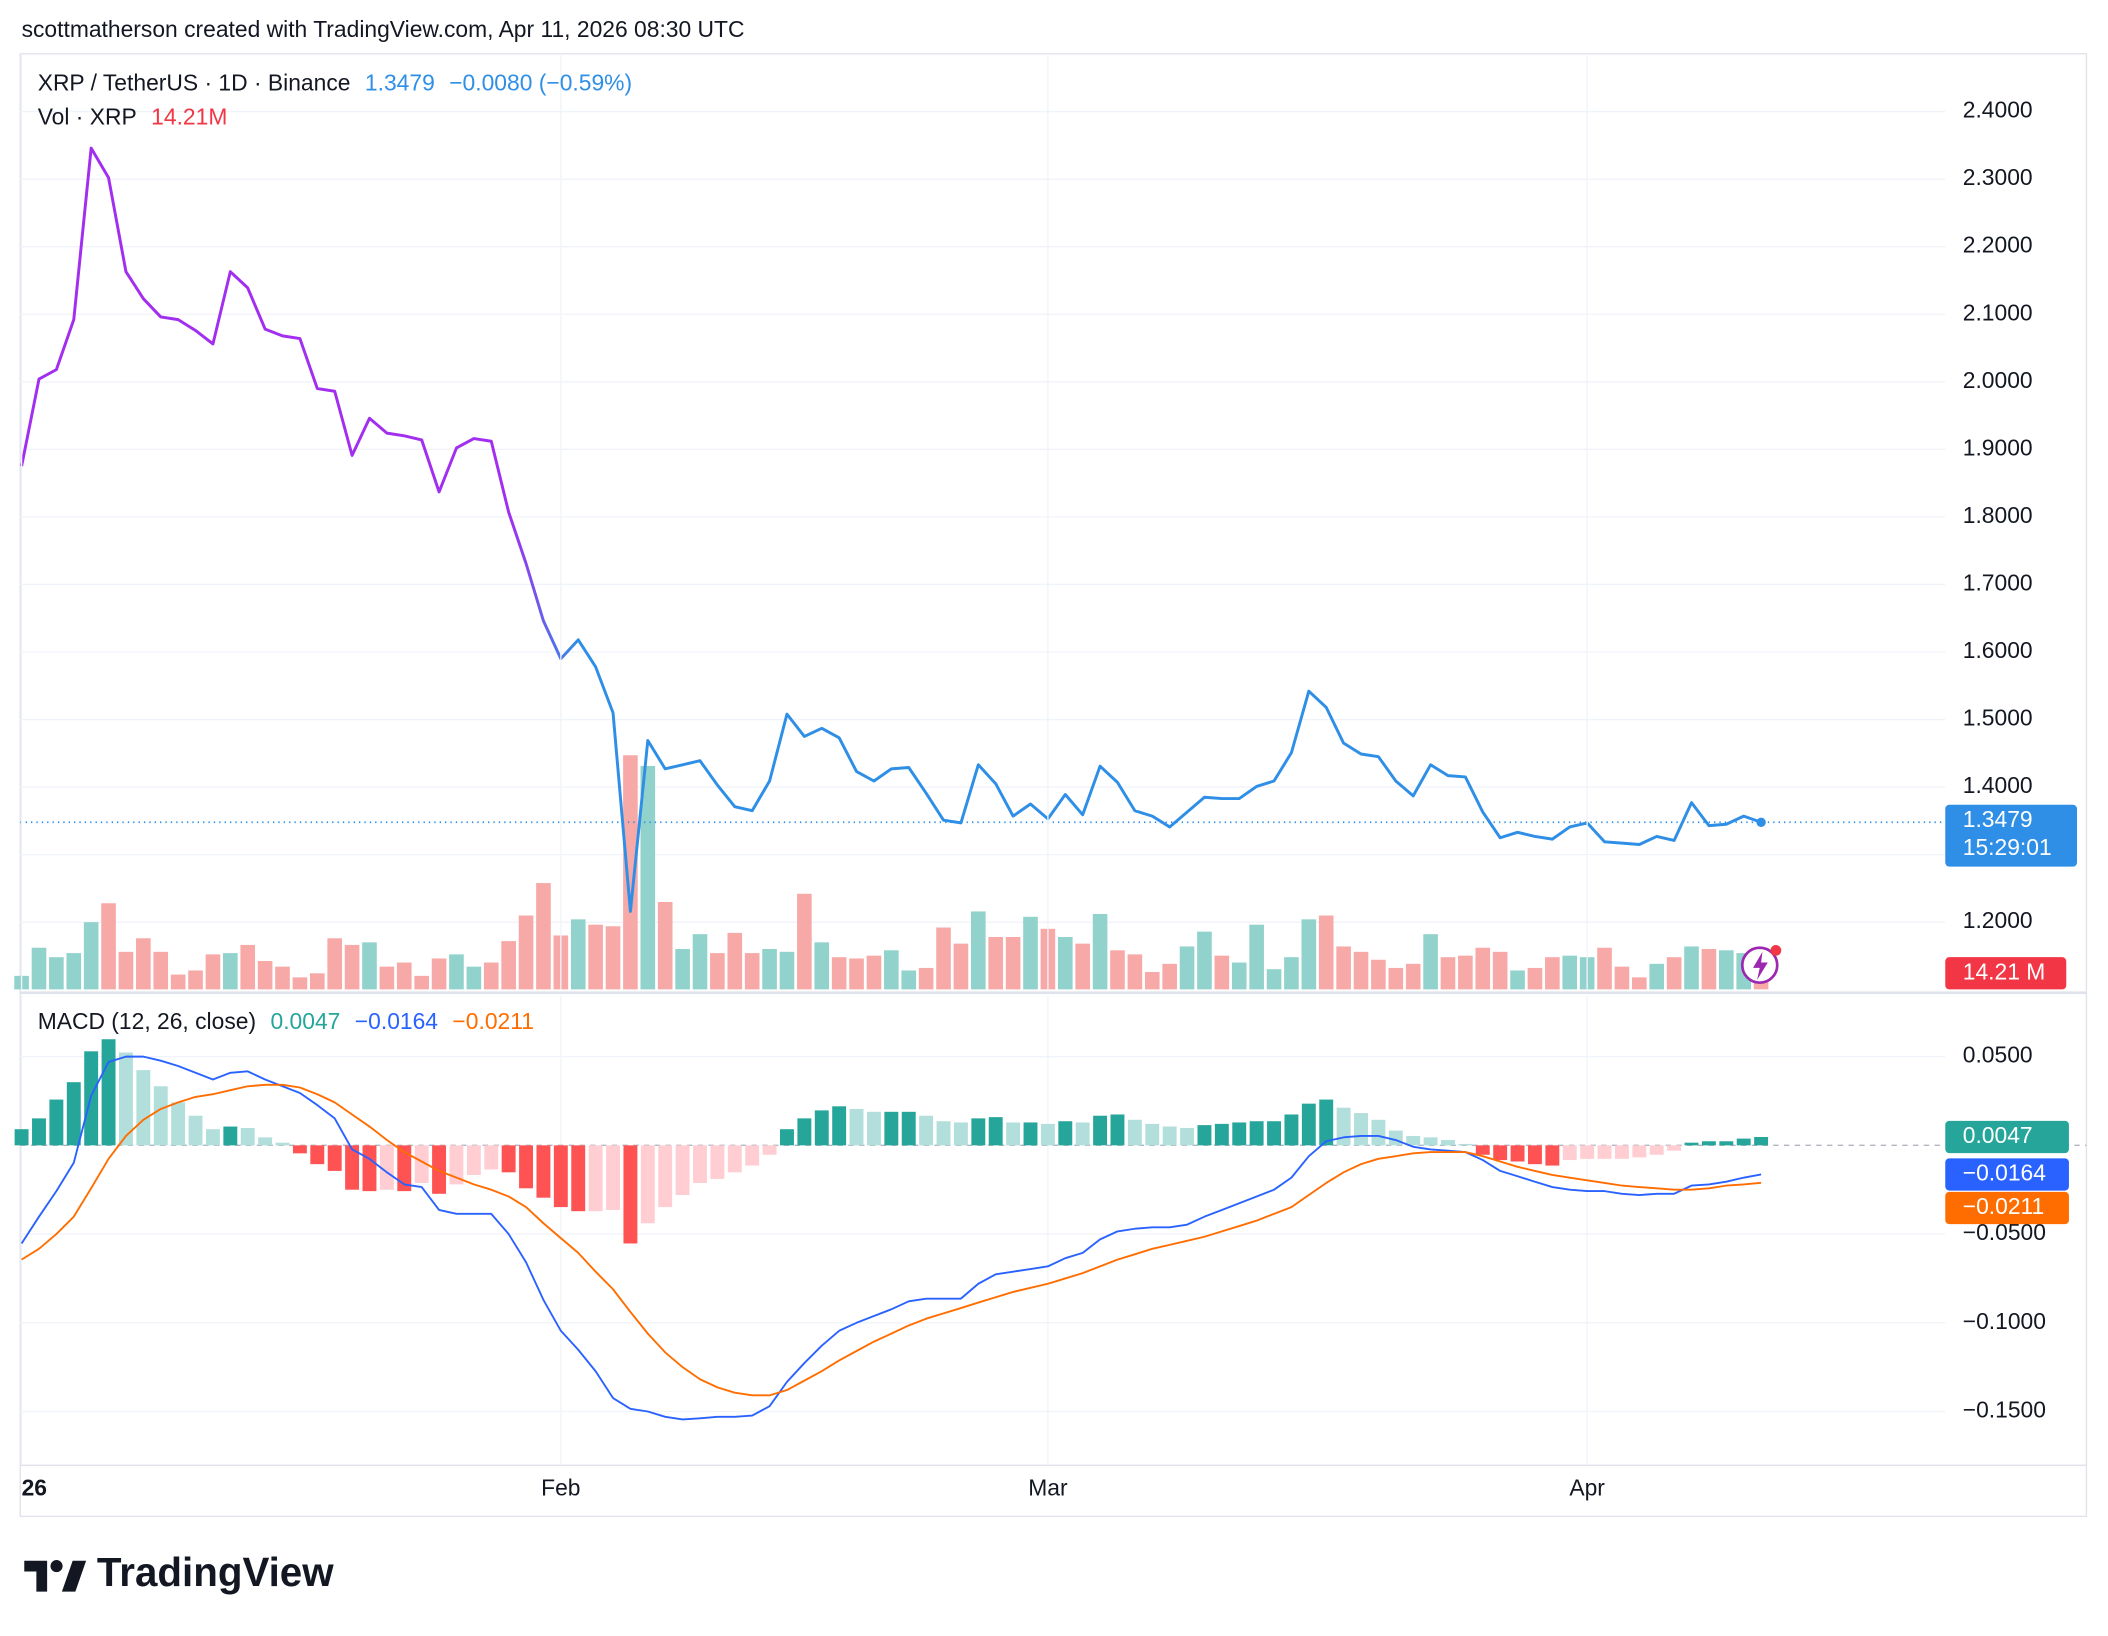  What do you see at coordinates (1998, 177) in the screenshot?
I see `y-tick-label: 2.3000` at bounding box center [1998, 177].